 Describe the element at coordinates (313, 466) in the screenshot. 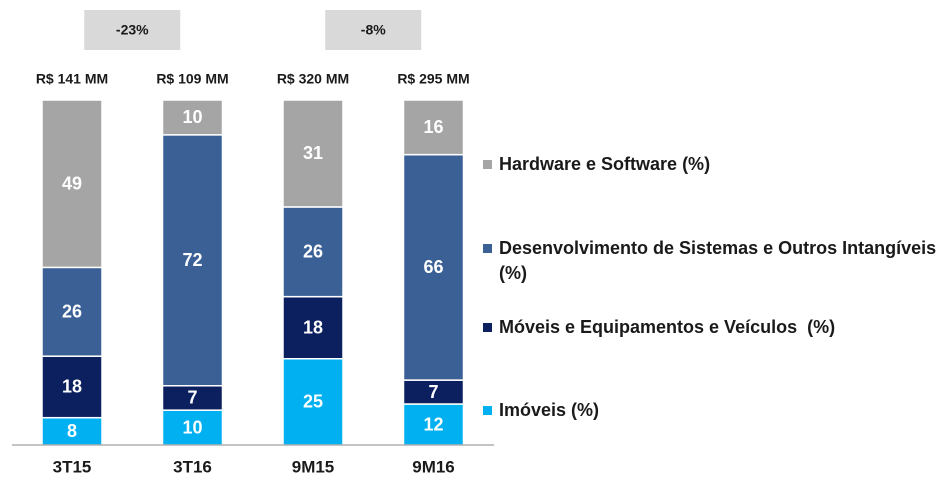

I see `x-tick-label: 9M15` at that location.